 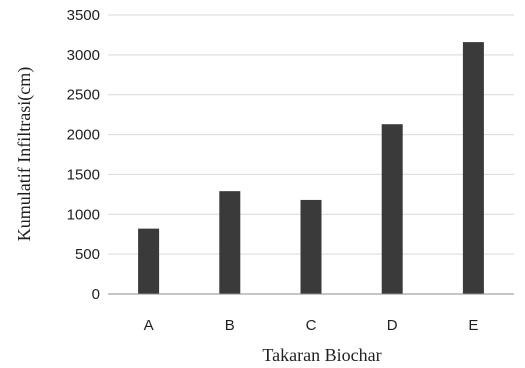 I want to click on x-tick-label: A, so click(x=149, y=325).